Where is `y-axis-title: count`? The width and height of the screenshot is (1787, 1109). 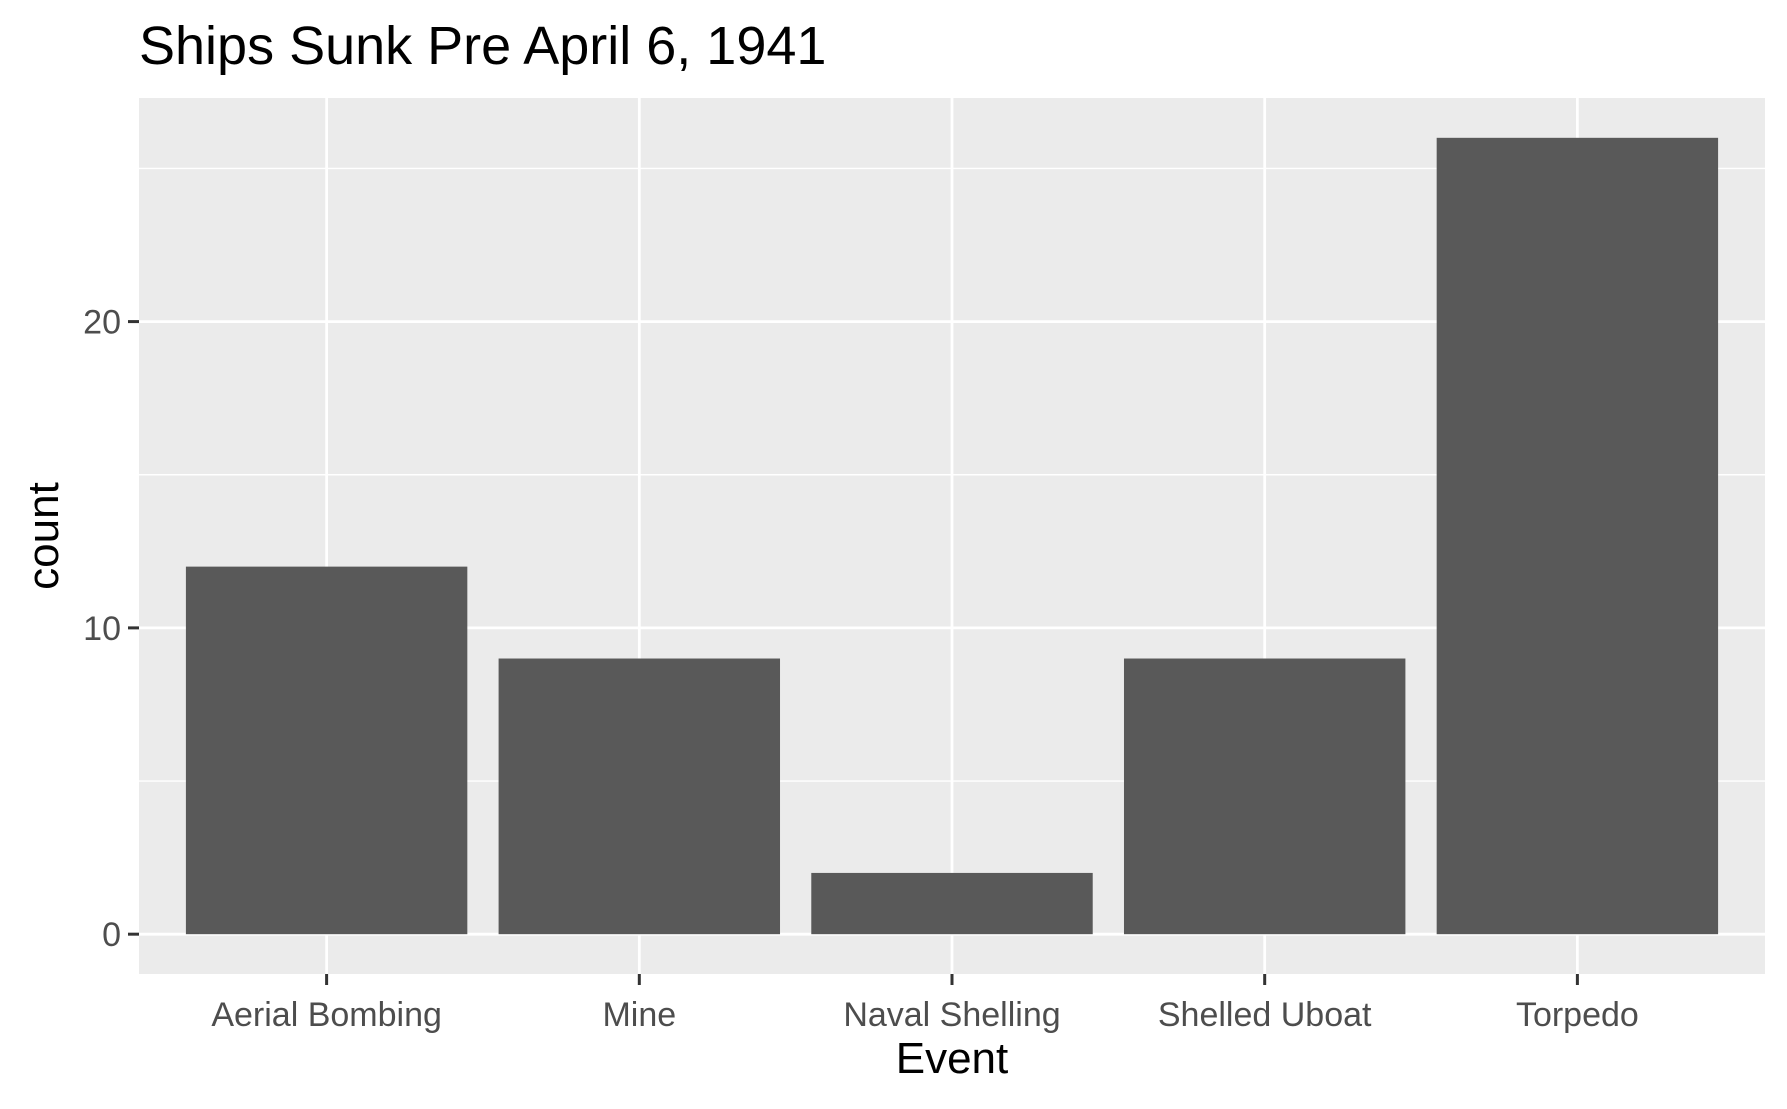 y-axis-title: count is located at coordinates (43, 536).